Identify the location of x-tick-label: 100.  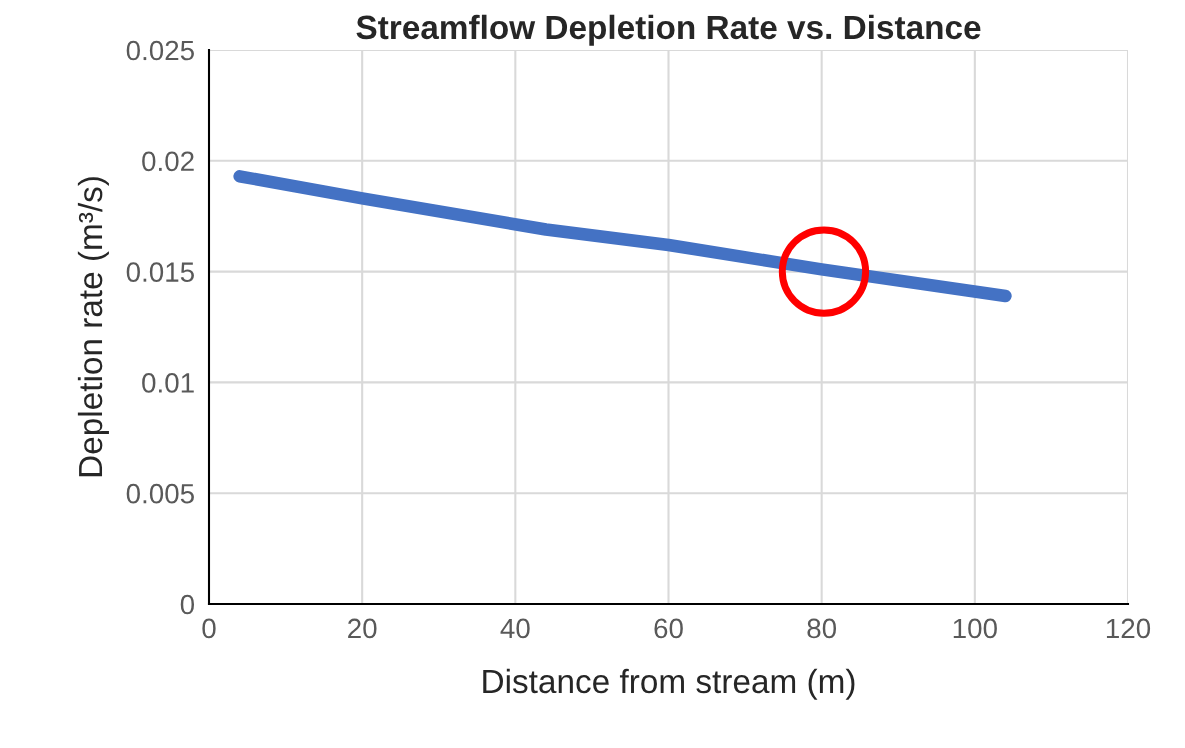
(975, 628).